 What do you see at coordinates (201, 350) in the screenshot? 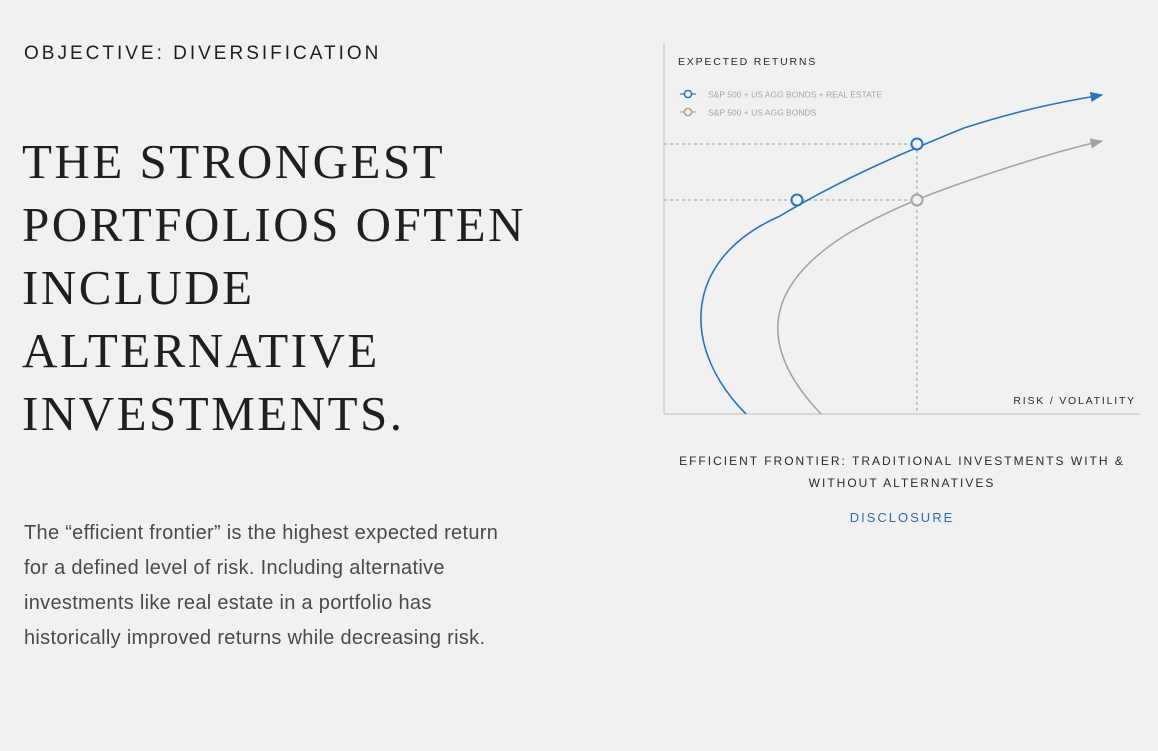
I see `headline-line: ALTERNATIVE` at bounding box center [201, 350].